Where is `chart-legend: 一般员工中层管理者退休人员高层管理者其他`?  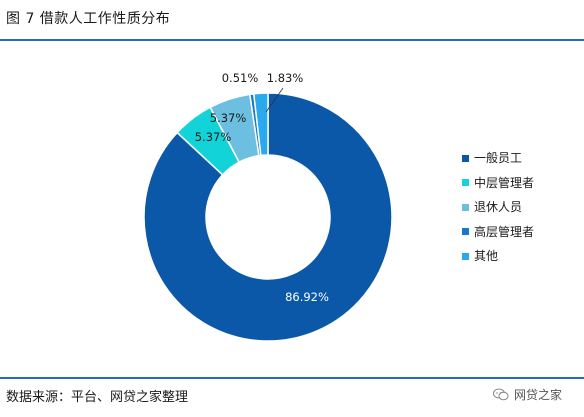
chart-legend: 一般员工中层管理者退休人员高层管理者其他 is located at coordinates (498, 207).